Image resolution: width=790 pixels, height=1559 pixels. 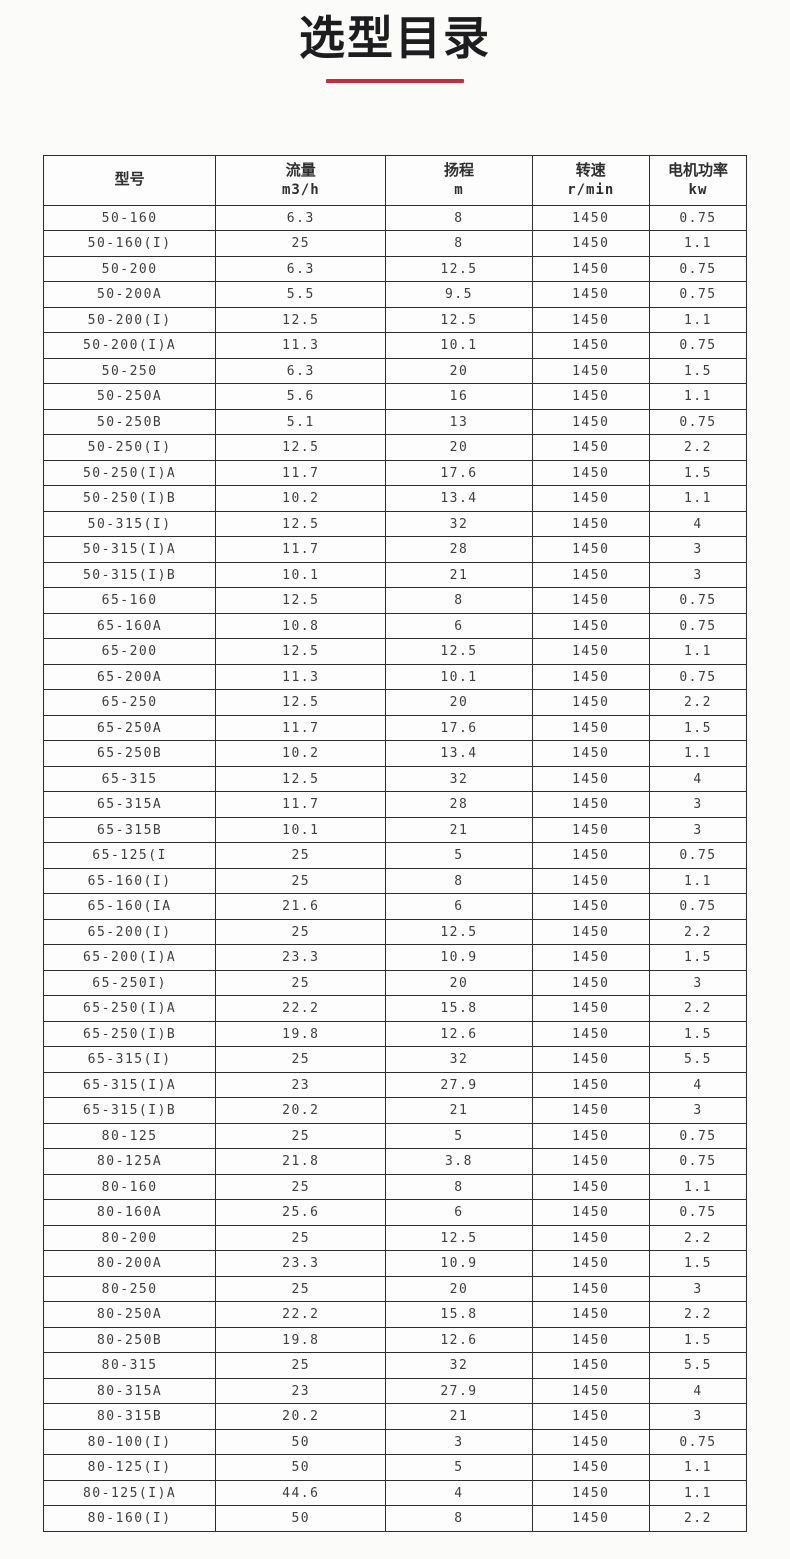 What do you see at coordinates (395, 1391) in the screenshot?
I see `table-row: 80-315A 23 27.9 1450 4` at bounding box center [395, 1391].